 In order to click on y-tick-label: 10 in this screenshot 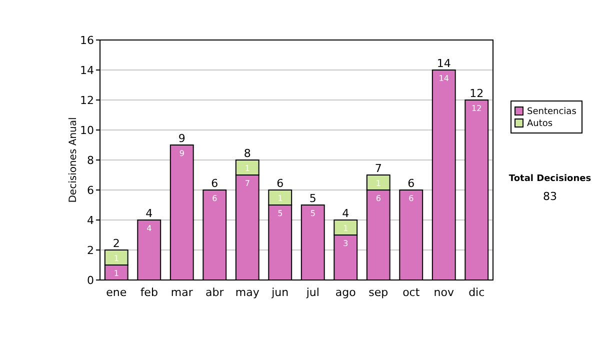, I will do `click(87, 130)`.